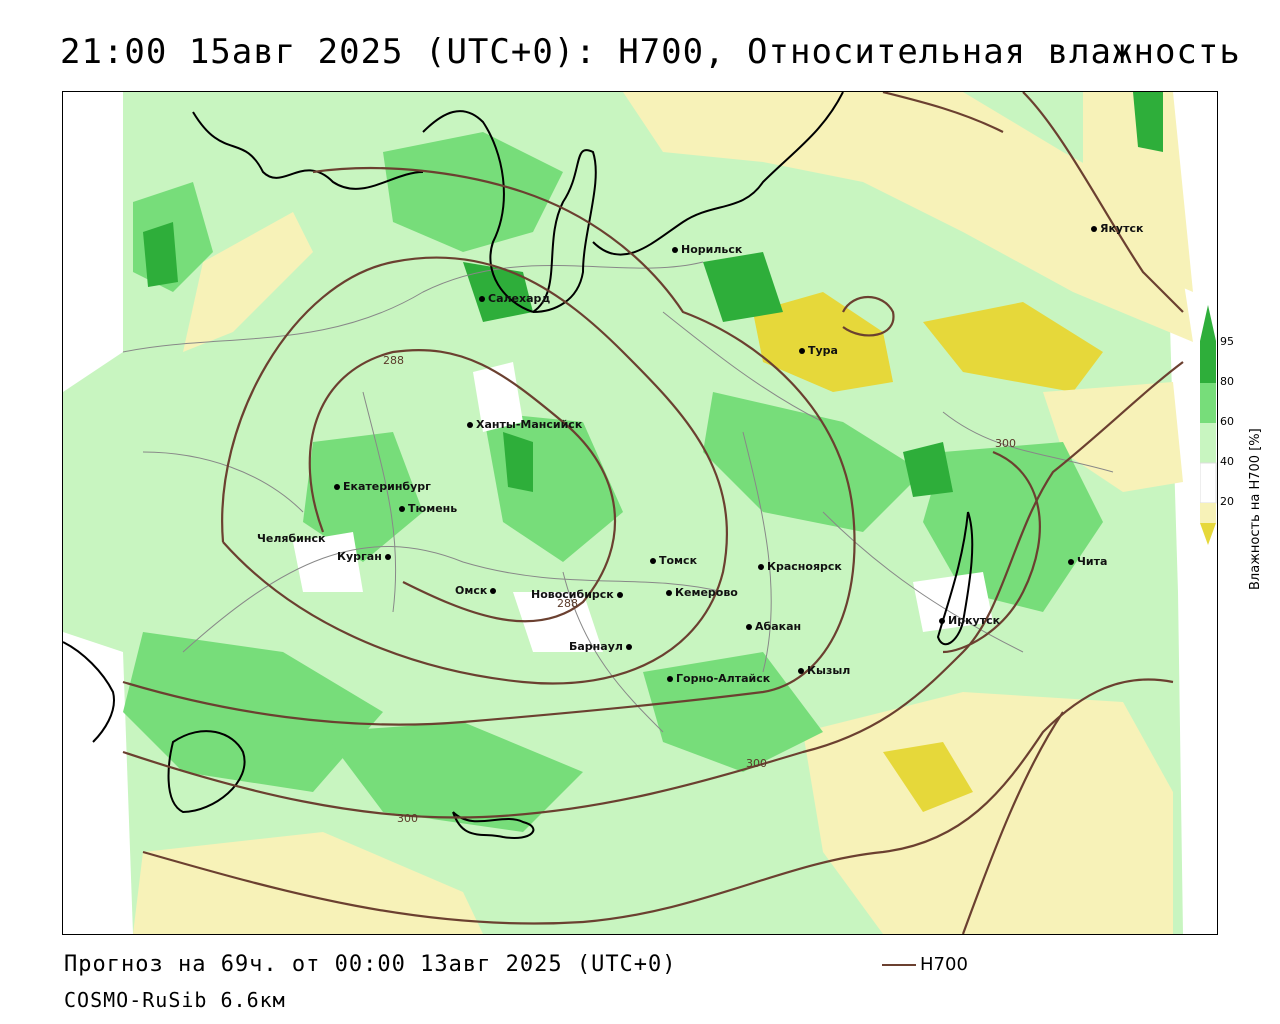  I want to click on isoline-label-288-north: 288, so click(393, 360).